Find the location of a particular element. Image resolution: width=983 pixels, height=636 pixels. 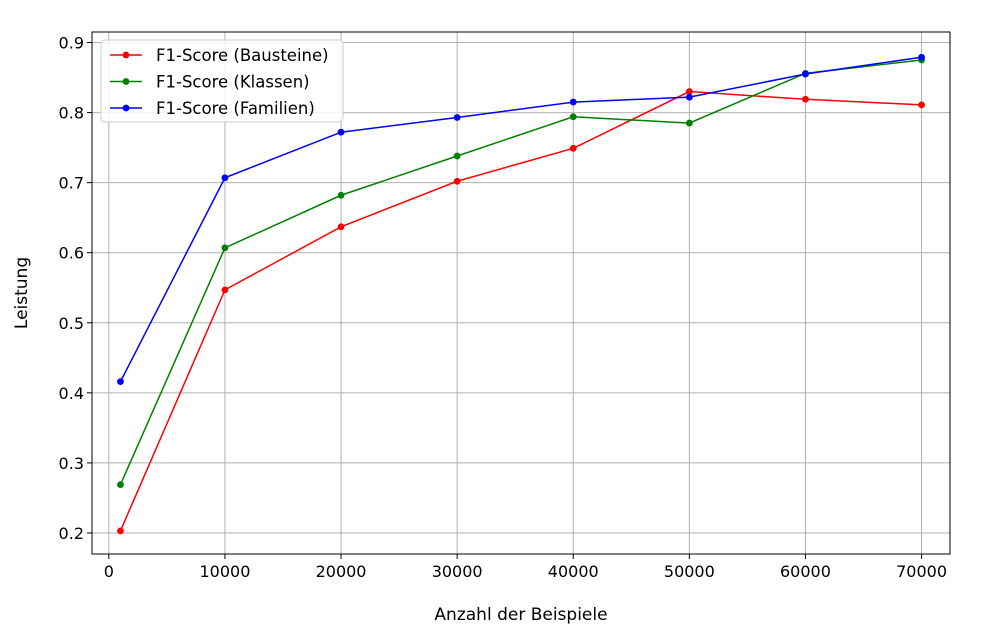

x-axis-title: Anzahl der Beispiele is located at coordinates (520, 615).